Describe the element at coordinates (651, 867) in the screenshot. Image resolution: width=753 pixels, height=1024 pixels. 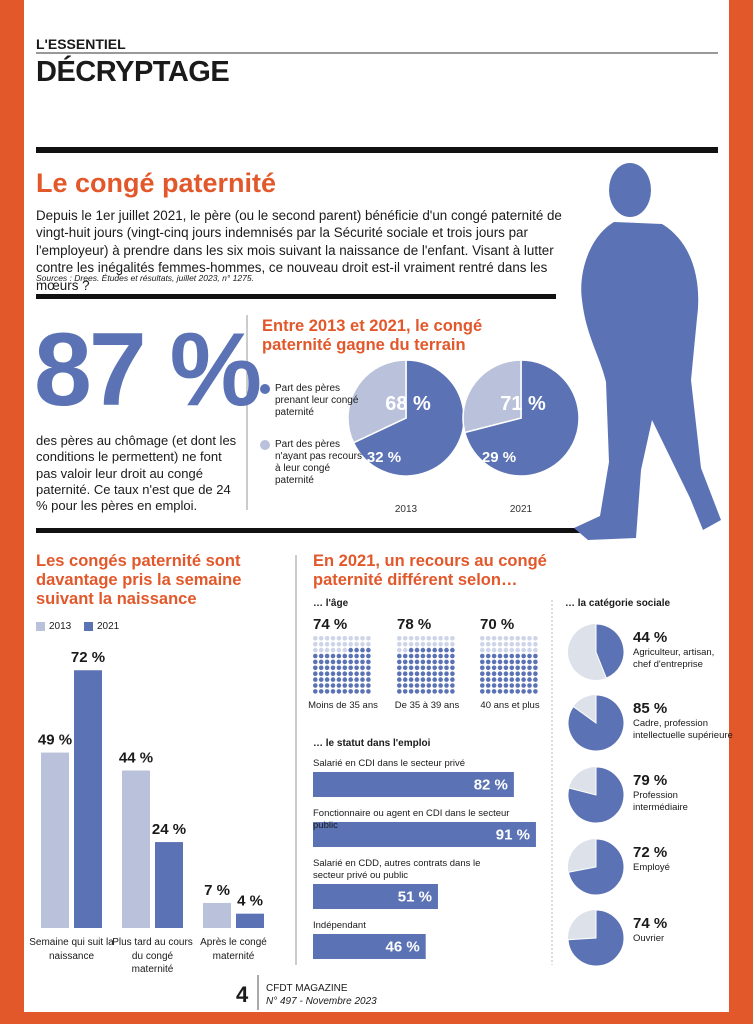
I see `pie-category: Employé` at that location.